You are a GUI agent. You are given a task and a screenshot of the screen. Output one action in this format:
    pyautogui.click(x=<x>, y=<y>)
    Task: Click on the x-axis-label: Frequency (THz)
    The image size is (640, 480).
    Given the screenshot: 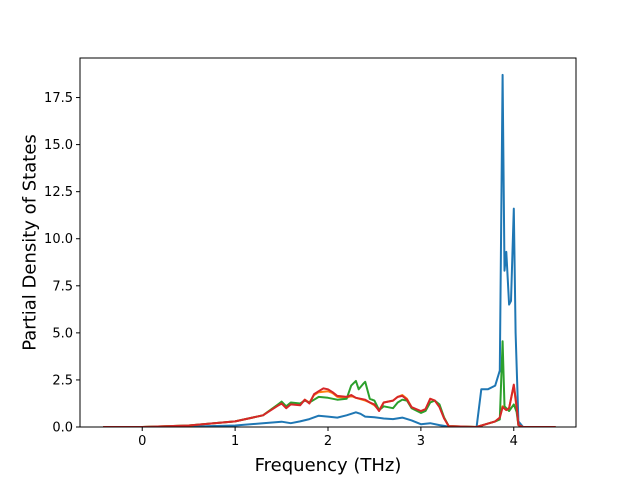 What is the action you would take?
    pyautogui.click(x=328, y=465)
    